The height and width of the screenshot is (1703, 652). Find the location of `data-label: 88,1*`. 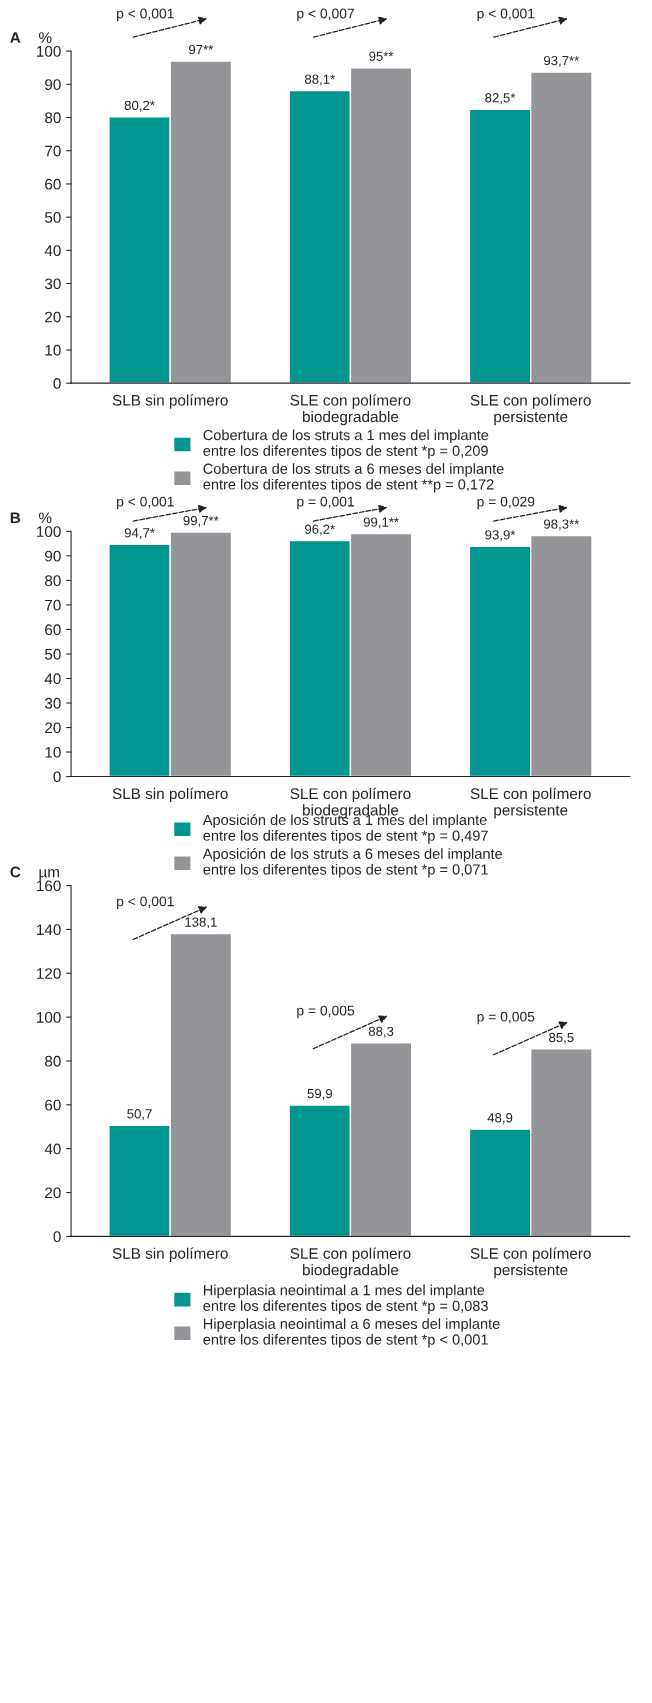

data-label: 88,1* is located at coordinates (320, 80).